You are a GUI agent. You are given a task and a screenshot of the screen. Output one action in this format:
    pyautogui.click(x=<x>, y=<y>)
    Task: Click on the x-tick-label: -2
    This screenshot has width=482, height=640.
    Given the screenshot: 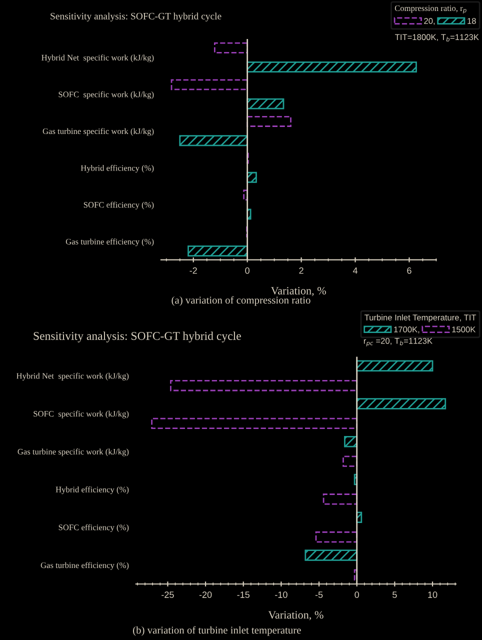 What is the action you would take?
    pyautogui.click(x=193, y=270)
    